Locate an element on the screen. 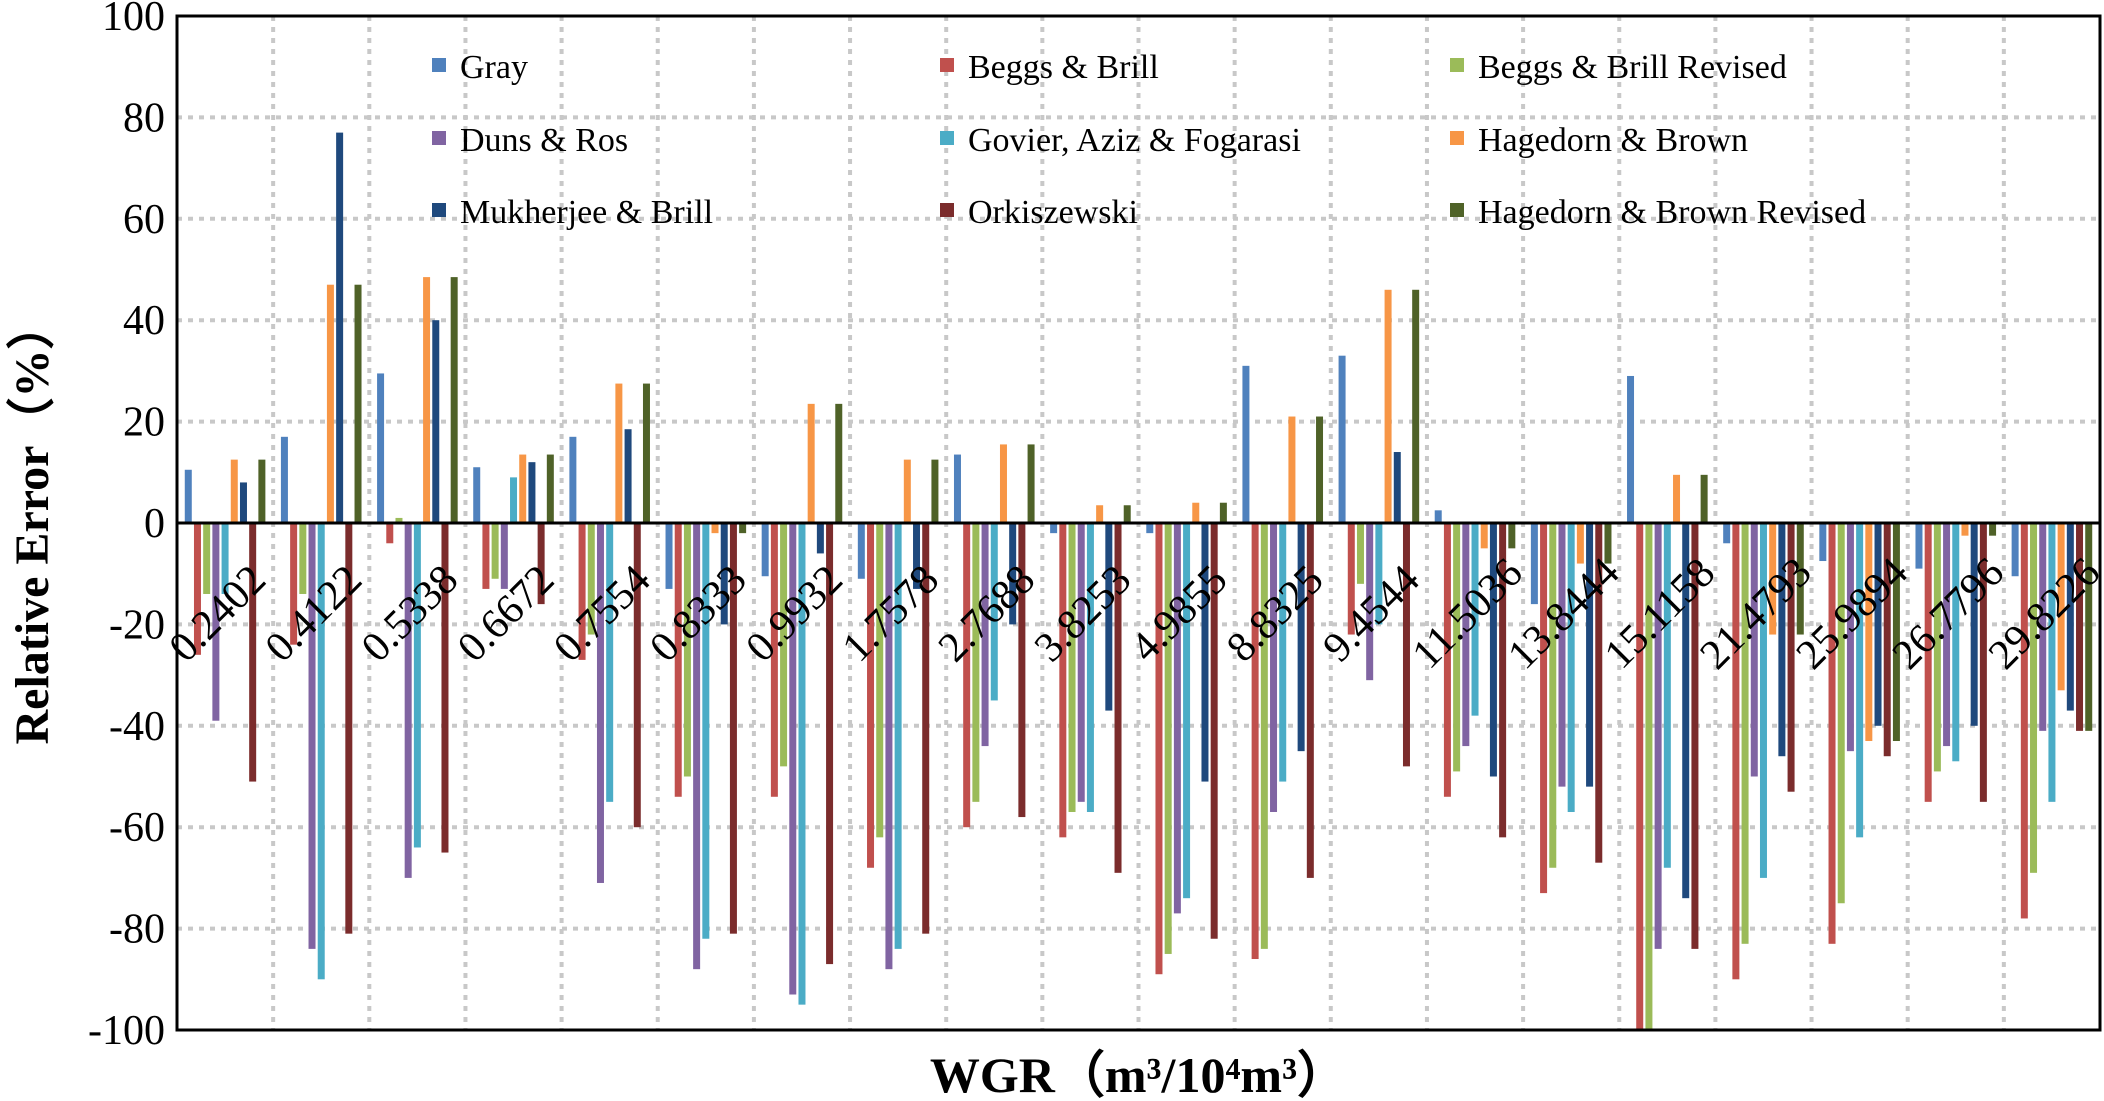  legend-label: Duns & Ros is located at coordinates (544, 140).